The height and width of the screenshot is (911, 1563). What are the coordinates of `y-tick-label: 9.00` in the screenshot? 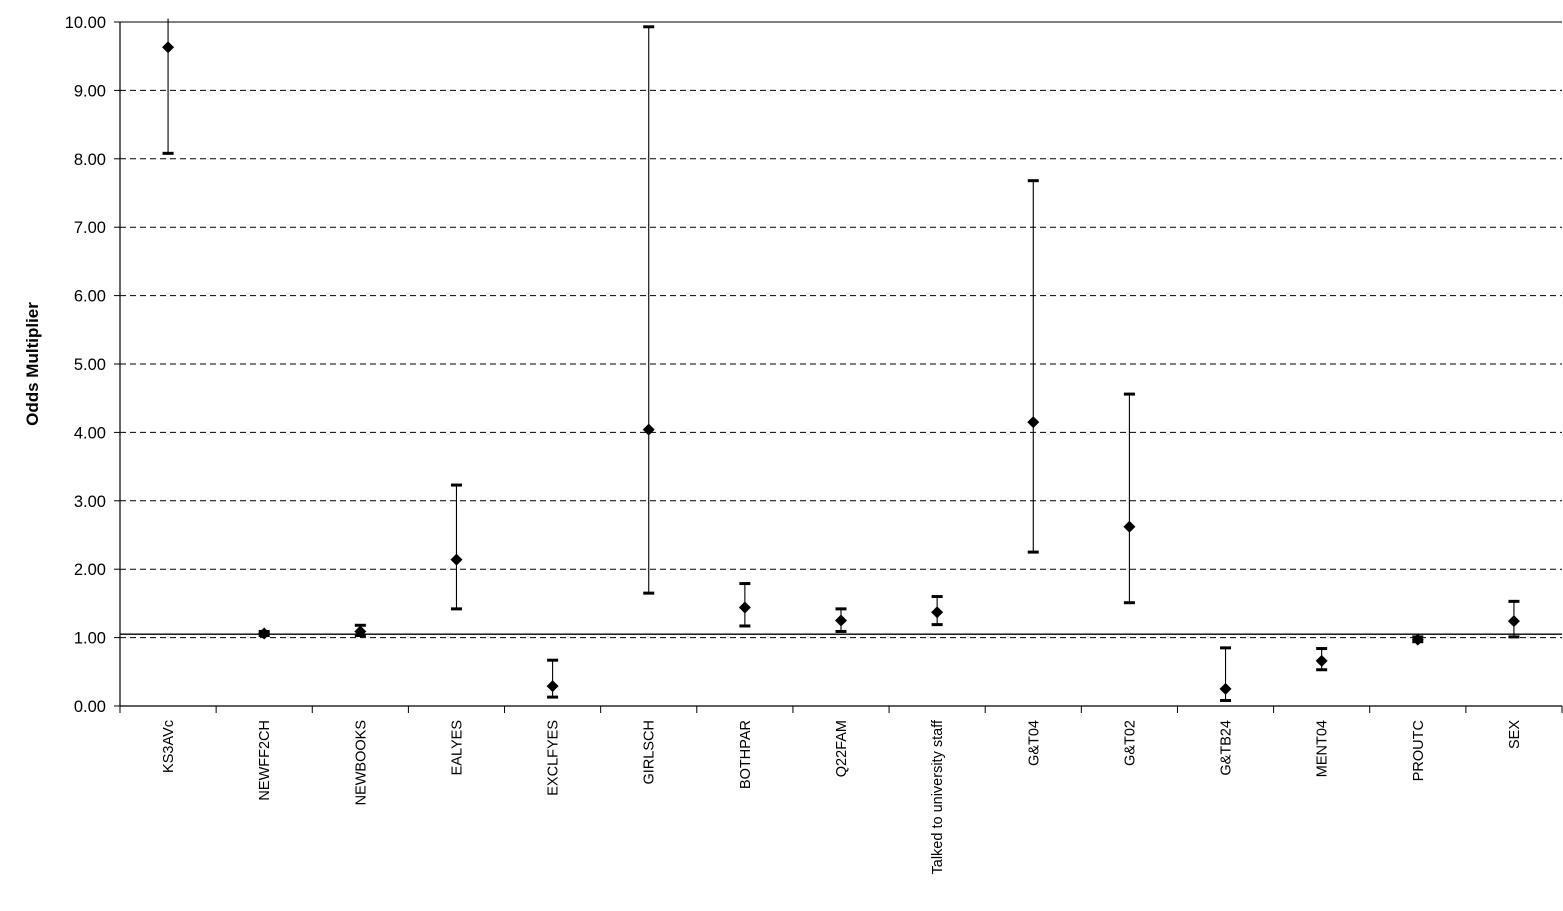 It's located at (90, 91).